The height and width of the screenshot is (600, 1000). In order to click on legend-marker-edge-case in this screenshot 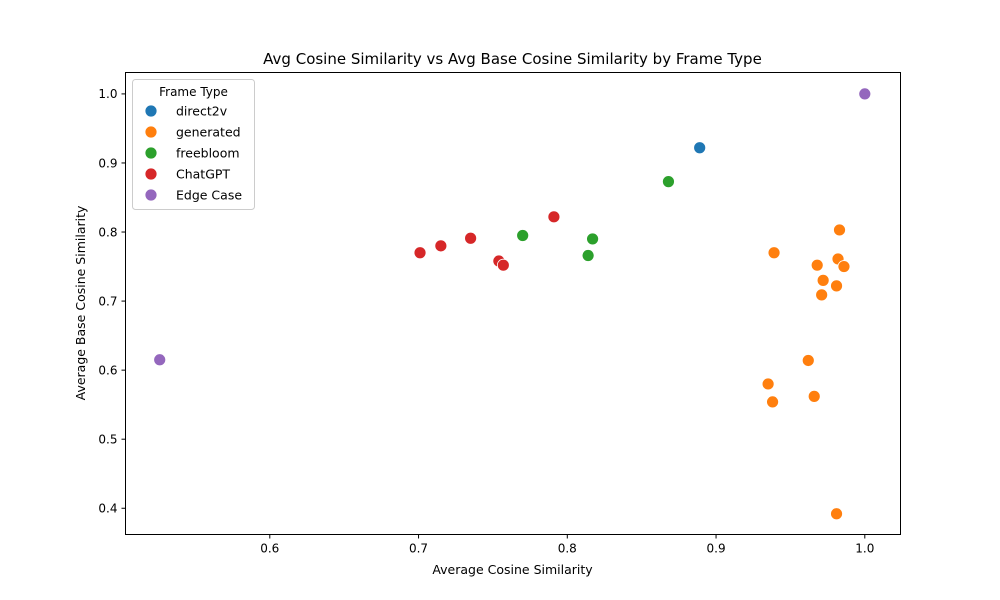, I will do `click(151, 195)`.